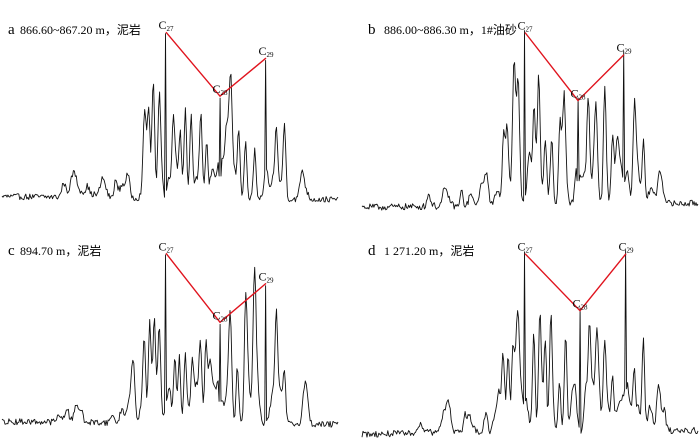 This screenshot has height=445, width=700. I want to click on panel-caption: 894.70 m，泥岩, so click(60, 250).